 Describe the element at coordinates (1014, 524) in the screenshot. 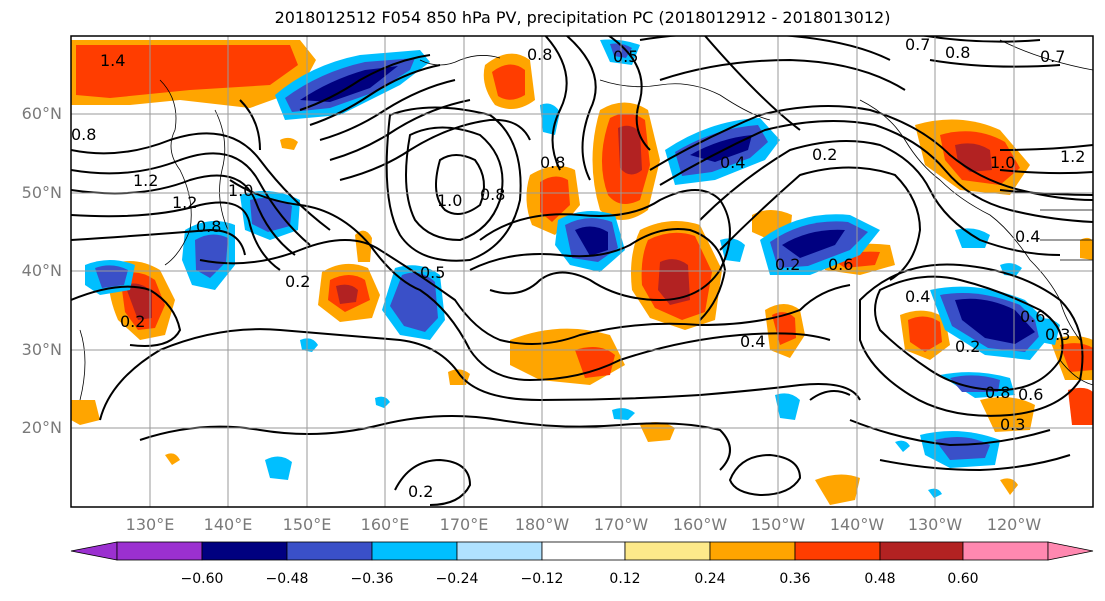

I see `lon-label: 120°W` at that location.